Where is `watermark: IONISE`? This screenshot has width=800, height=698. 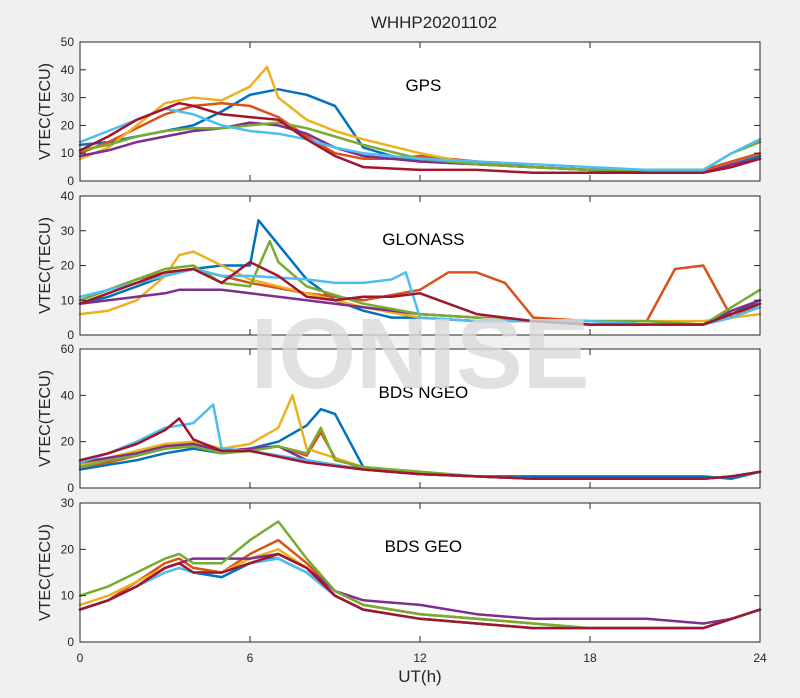
watermark: IONISE is located at coordinates (420, 354).